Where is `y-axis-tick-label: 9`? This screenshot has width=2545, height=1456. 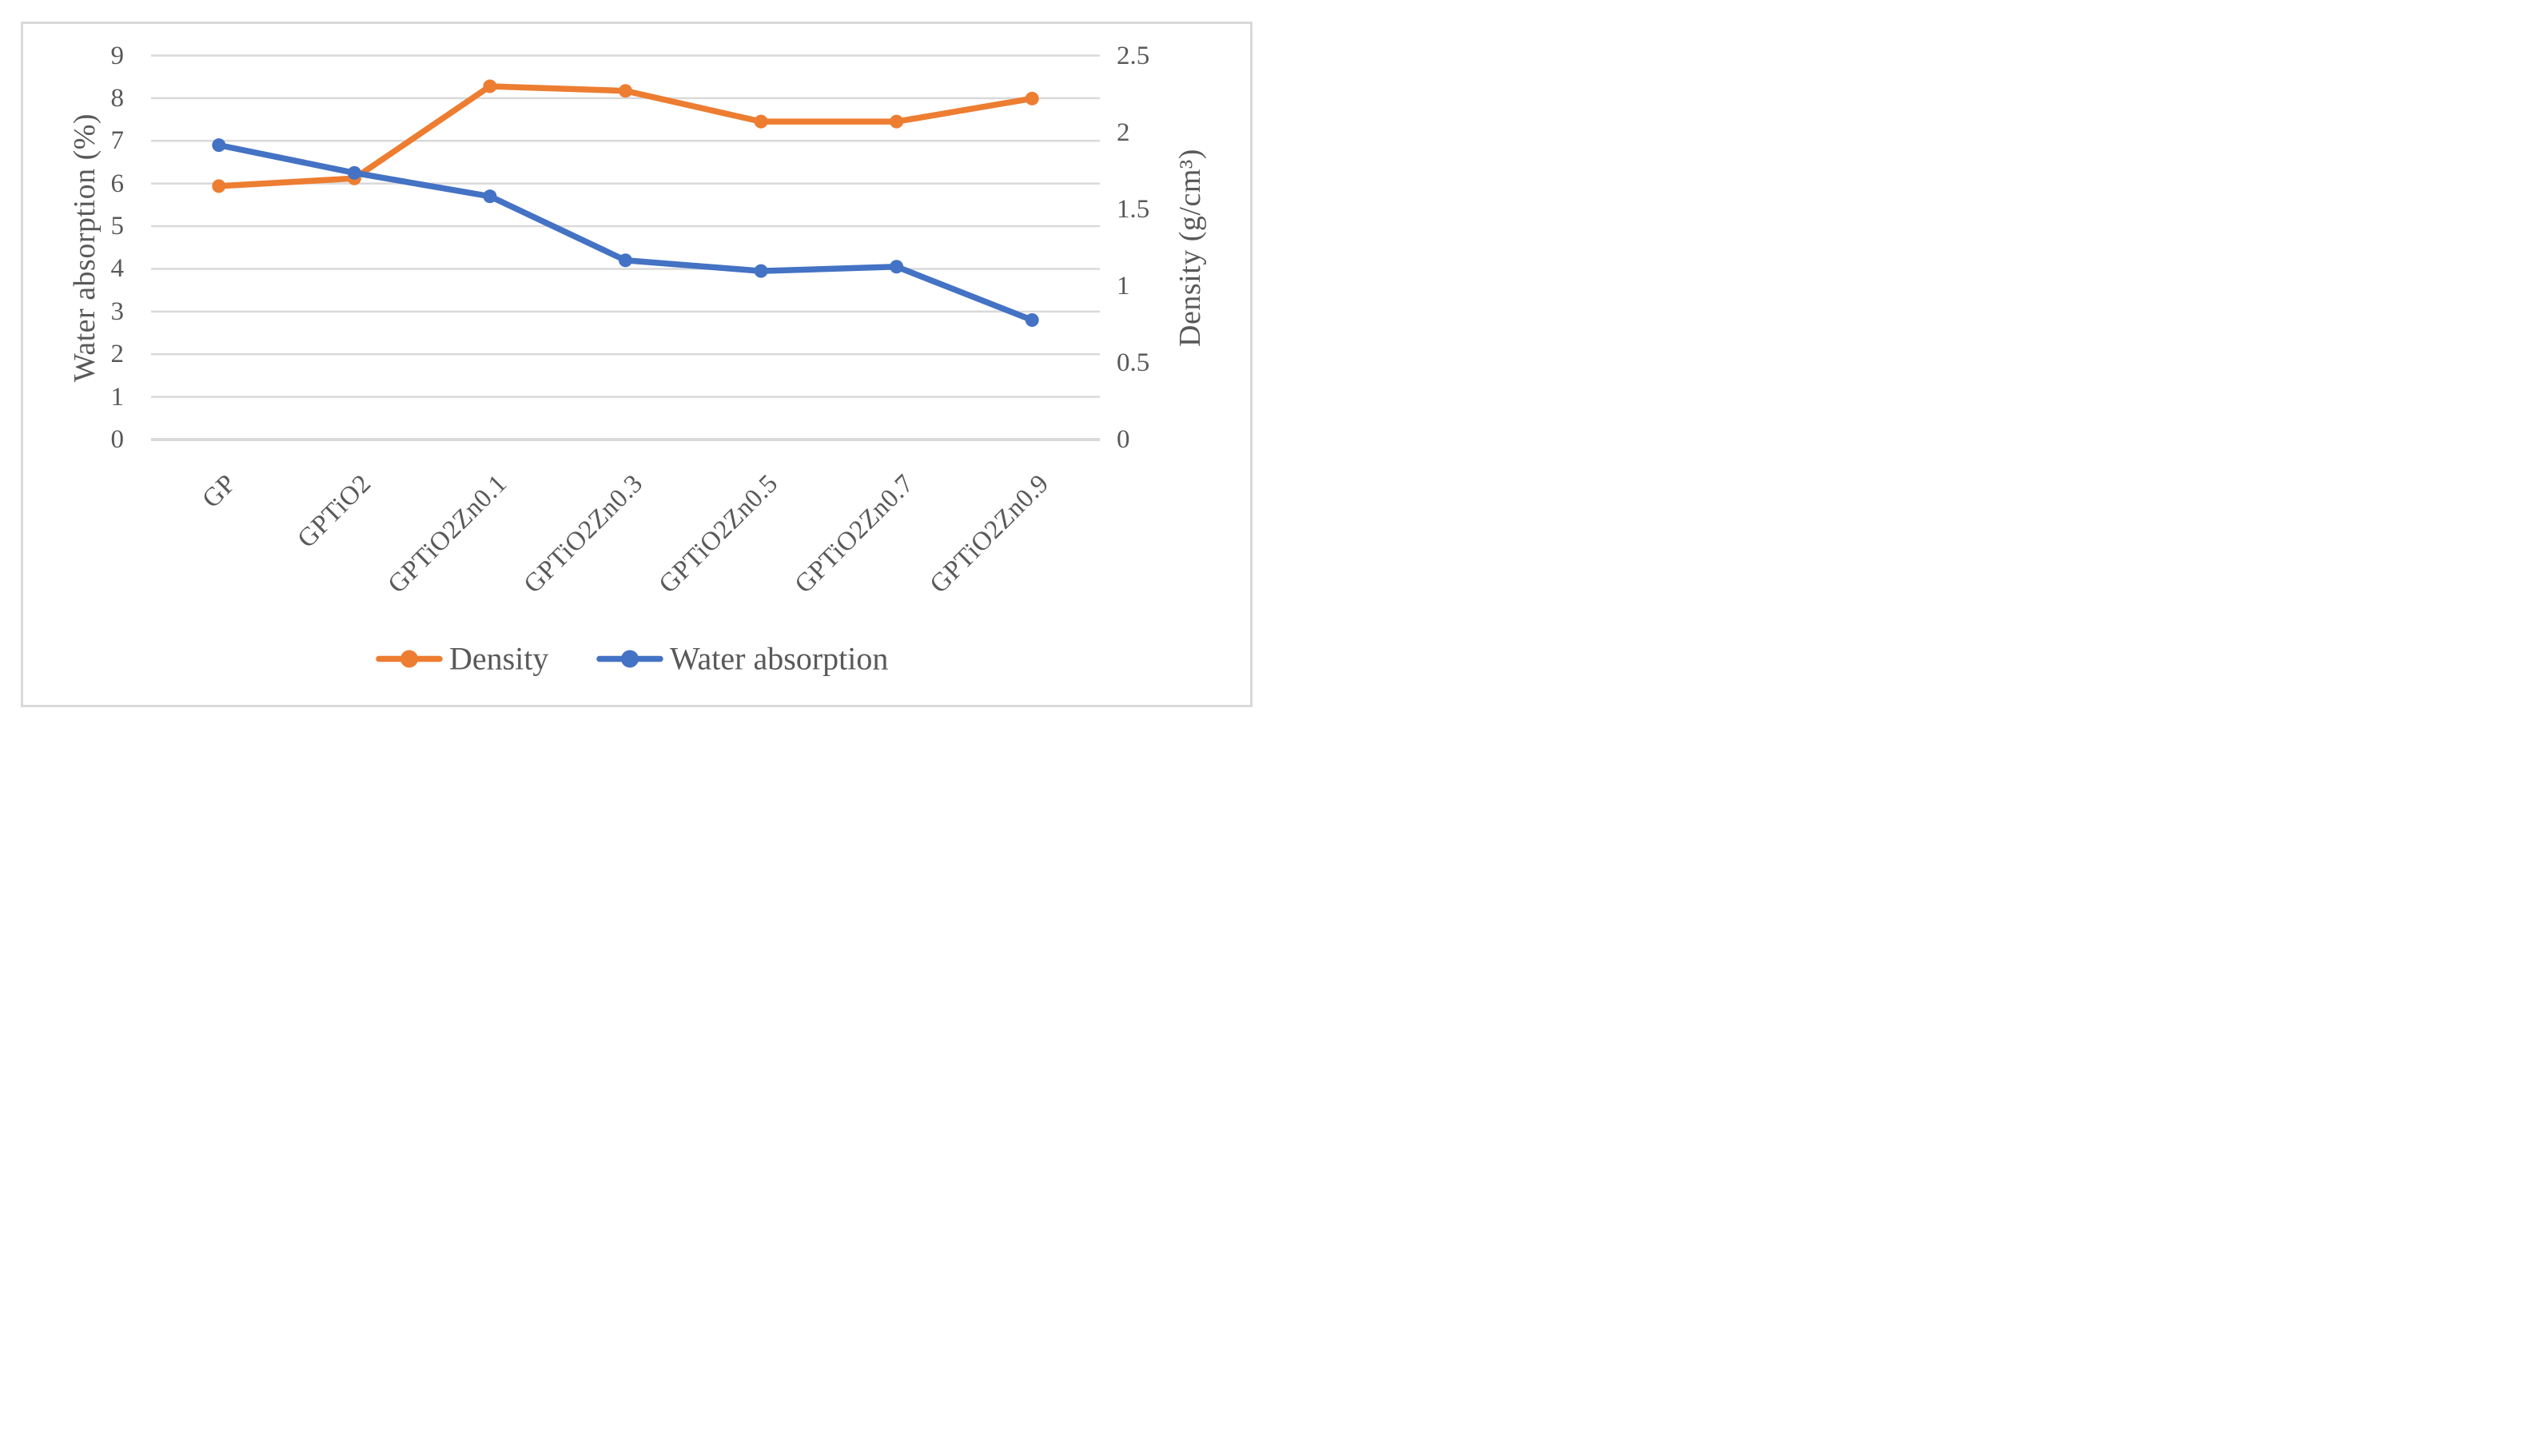 y-axis-tick-label: 9 is located at coordinates (117, 55).